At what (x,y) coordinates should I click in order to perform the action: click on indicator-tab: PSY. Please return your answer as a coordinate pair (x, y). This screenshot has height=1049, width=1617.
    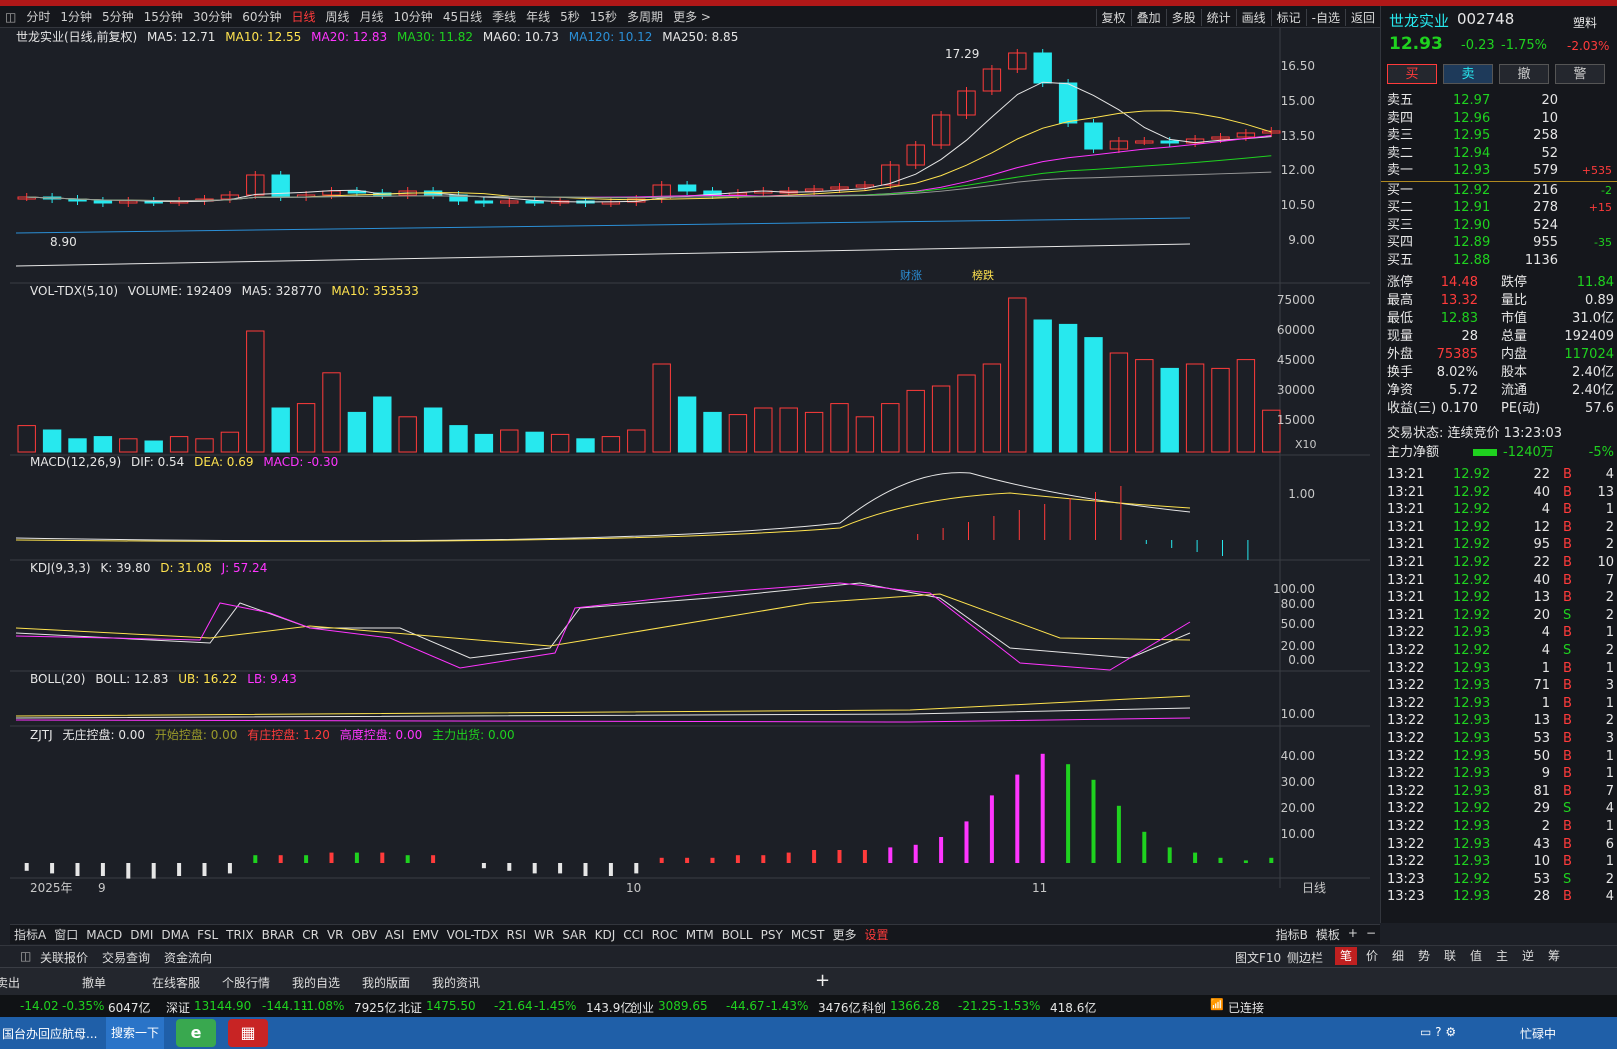
    Looking at the image, I should click on (771, 934).